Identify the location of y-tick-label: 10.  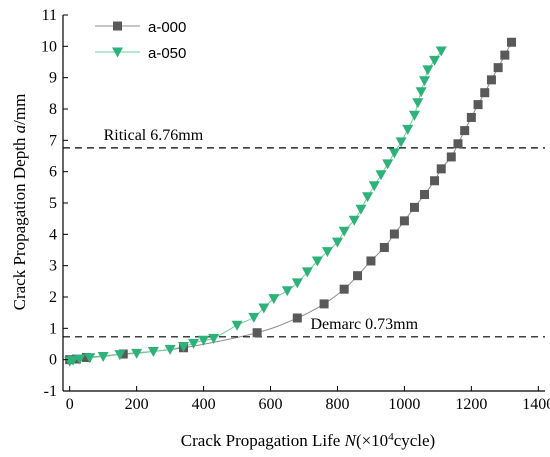
(49, 46).